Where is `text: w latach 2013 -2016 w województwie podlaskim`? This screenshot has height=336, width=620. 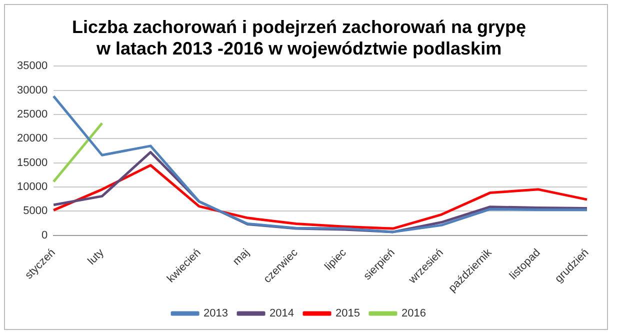
text: w latach 2013 -2016 w województwie podlaskim is located at coordinates (299, 48).